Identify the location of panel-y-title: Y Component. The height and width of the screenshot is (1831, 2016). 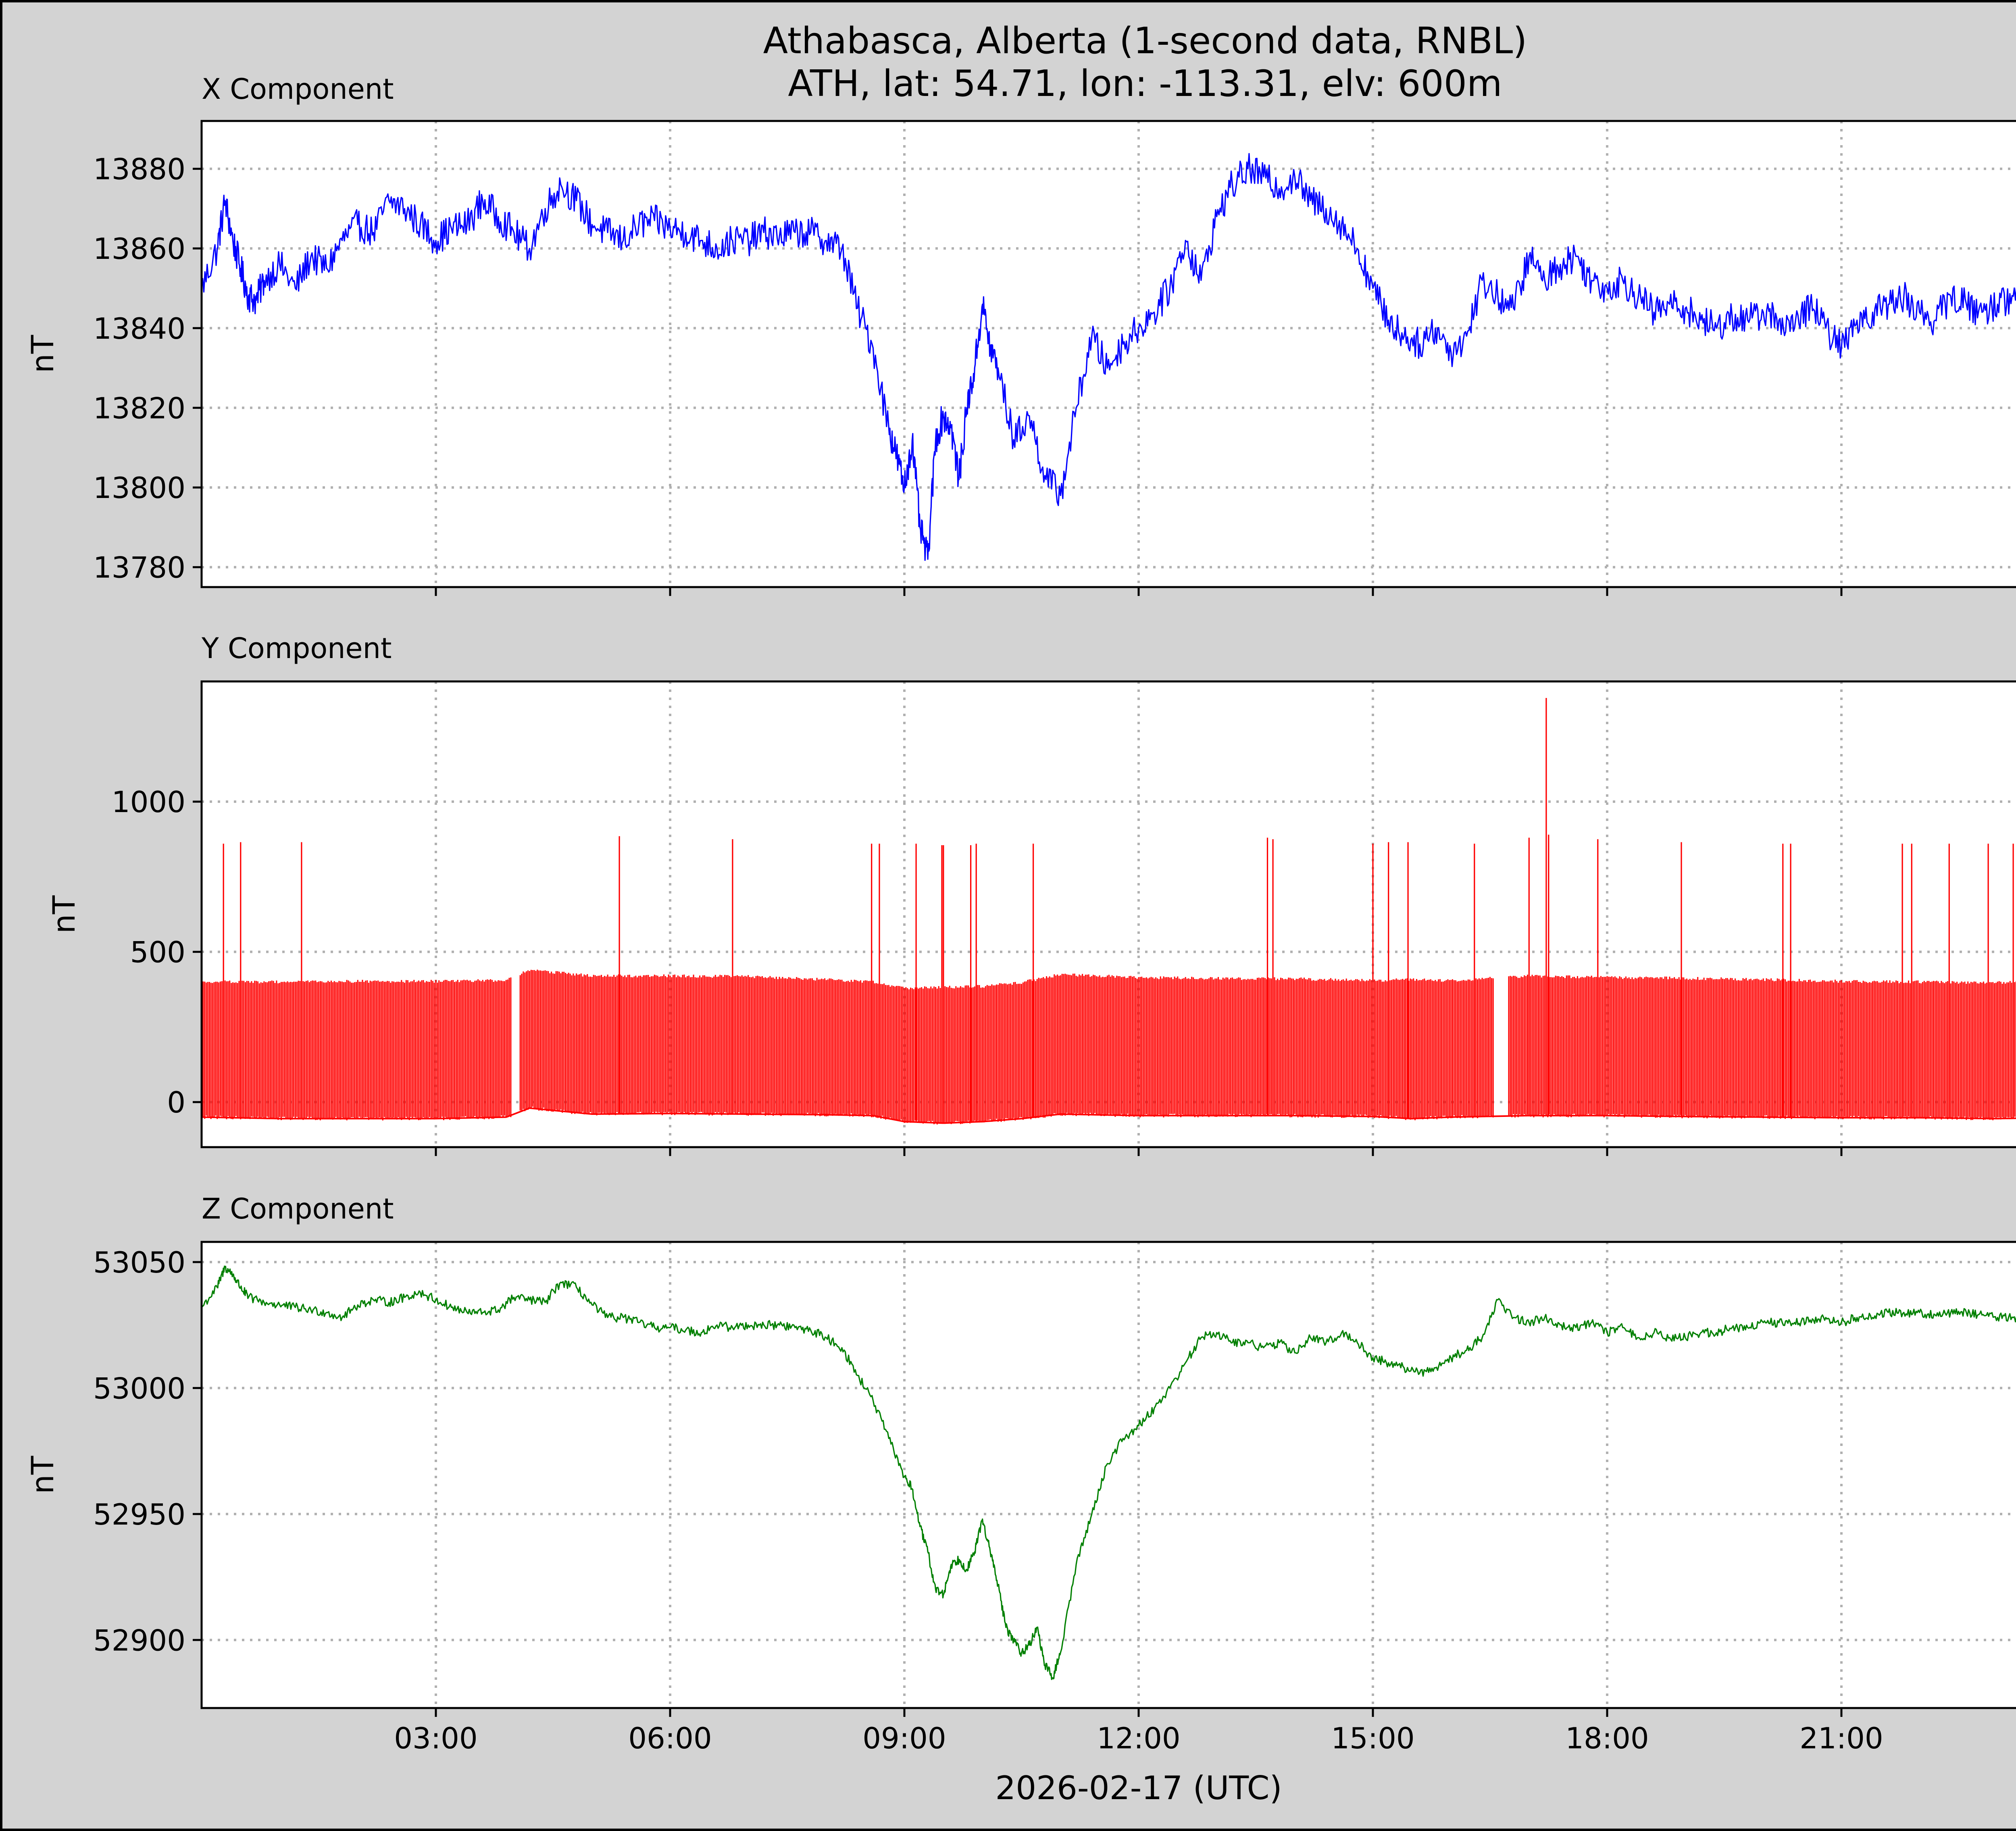
(296, 648).